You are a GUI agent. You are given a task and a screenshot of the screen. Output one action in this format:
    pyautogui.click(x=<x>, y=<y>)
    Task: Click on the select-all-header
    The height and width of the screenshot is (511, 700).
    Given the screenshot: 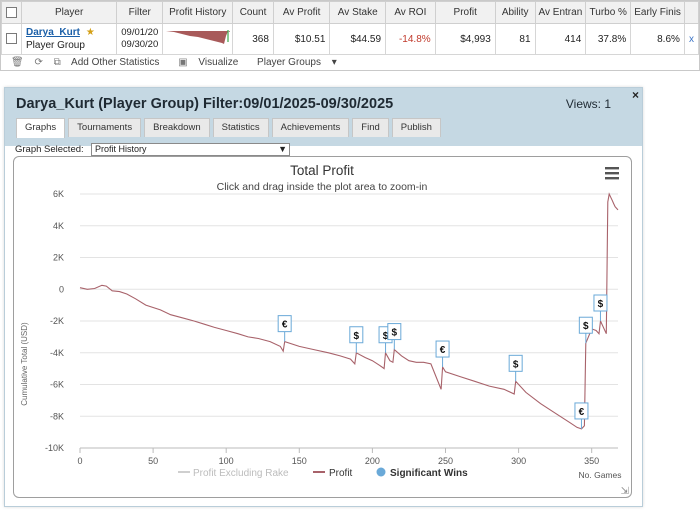 What is the action you would take?
    pyautogui.click(x=11, y=12)
    